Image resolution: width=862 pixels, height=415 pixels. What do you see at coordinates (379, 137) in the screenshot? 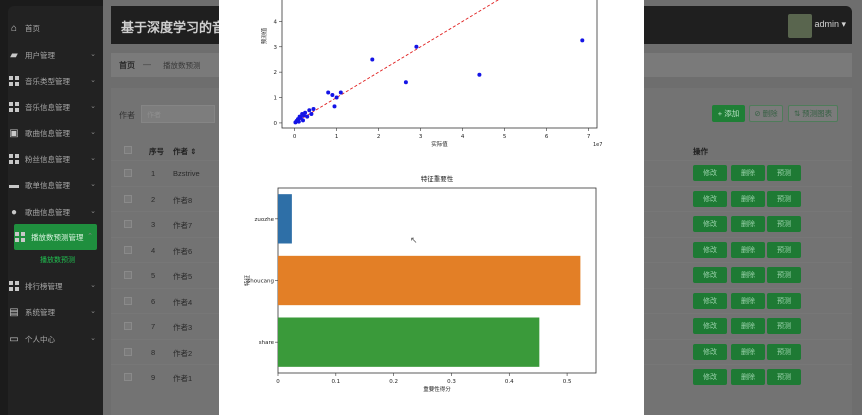
I see `x-tick-label: 2` at bounding box center [379, 137].